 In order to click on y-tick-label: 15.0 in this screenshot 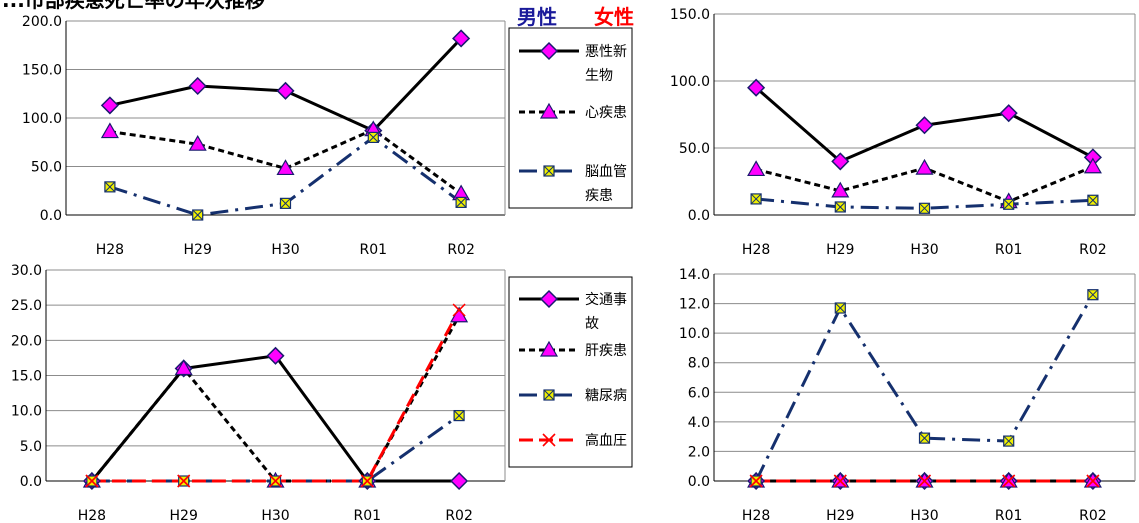, I will do `click(26, 377)`.